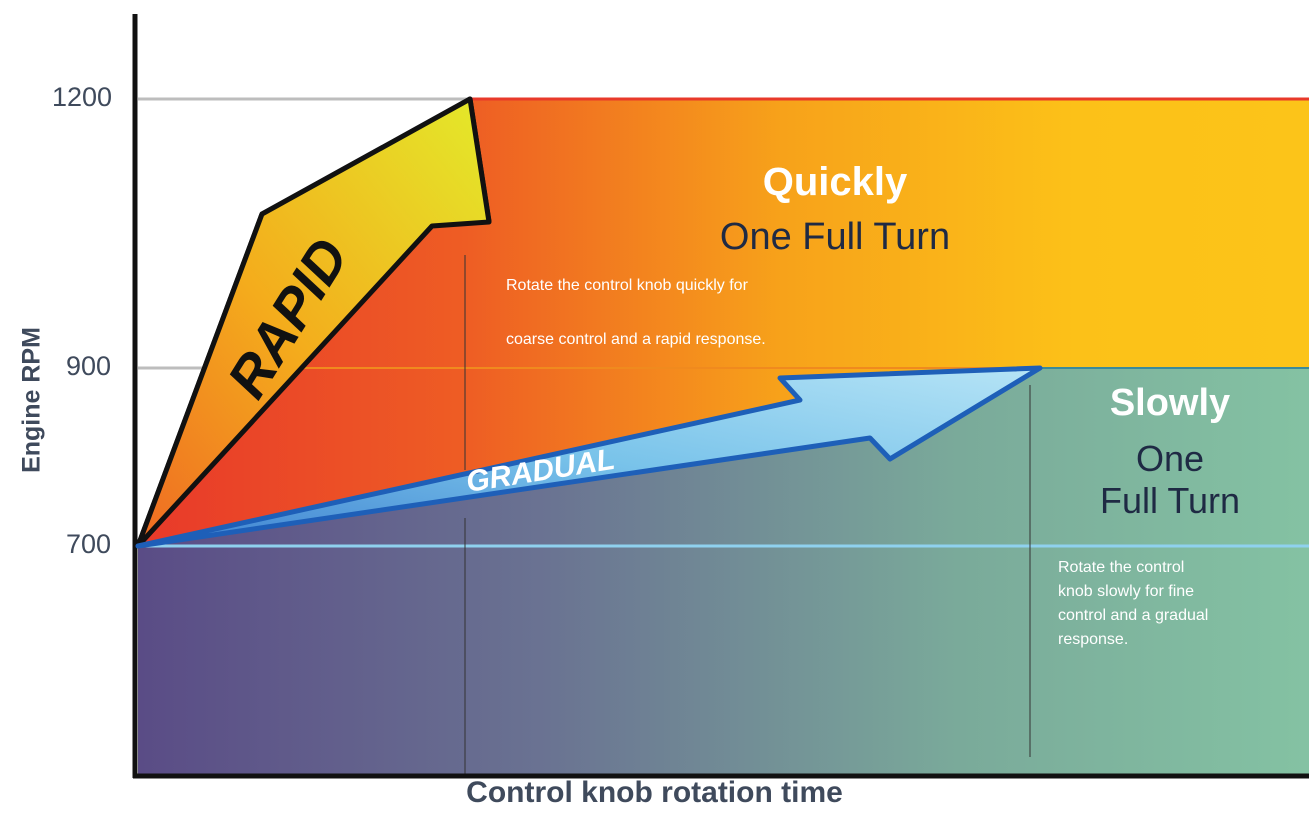 This screenshot has width=1309, height=835. Describe the element at coordinates (313, 322) in the screenshot. I see `rapid-arrow-head` at that location.